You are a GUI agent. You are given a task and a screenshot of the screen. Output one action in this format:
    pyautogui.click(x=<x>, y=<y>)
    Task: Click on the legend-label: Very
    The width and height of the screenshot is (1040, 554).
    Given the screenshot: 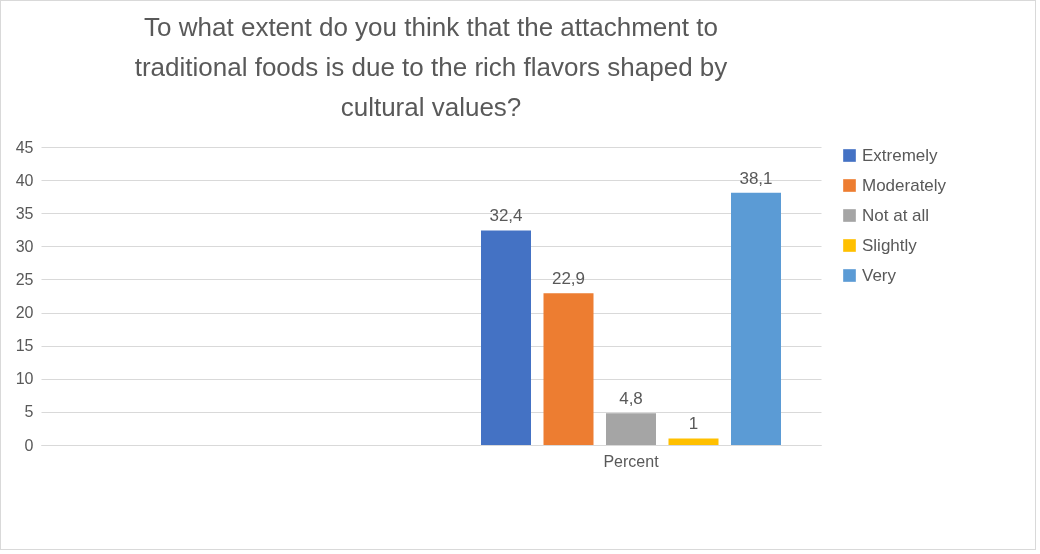 What is the action you would take?
    pyautogui.click(x=879, y=275)
    